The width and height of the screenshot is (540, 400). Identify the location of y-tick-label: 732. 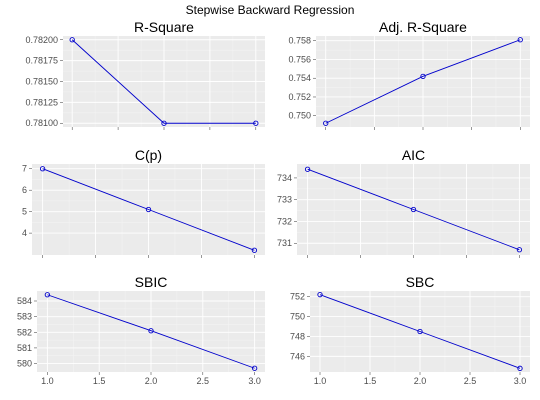
(284, 221).